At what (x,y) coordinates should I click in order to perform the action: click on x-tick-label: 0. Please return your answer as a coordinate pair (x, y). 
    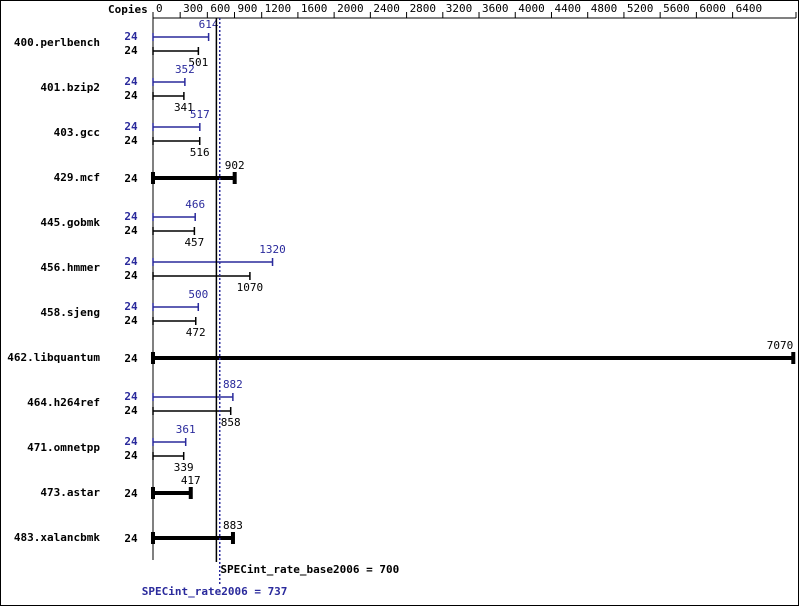
    Looking at the image, I should click on (159, 8).